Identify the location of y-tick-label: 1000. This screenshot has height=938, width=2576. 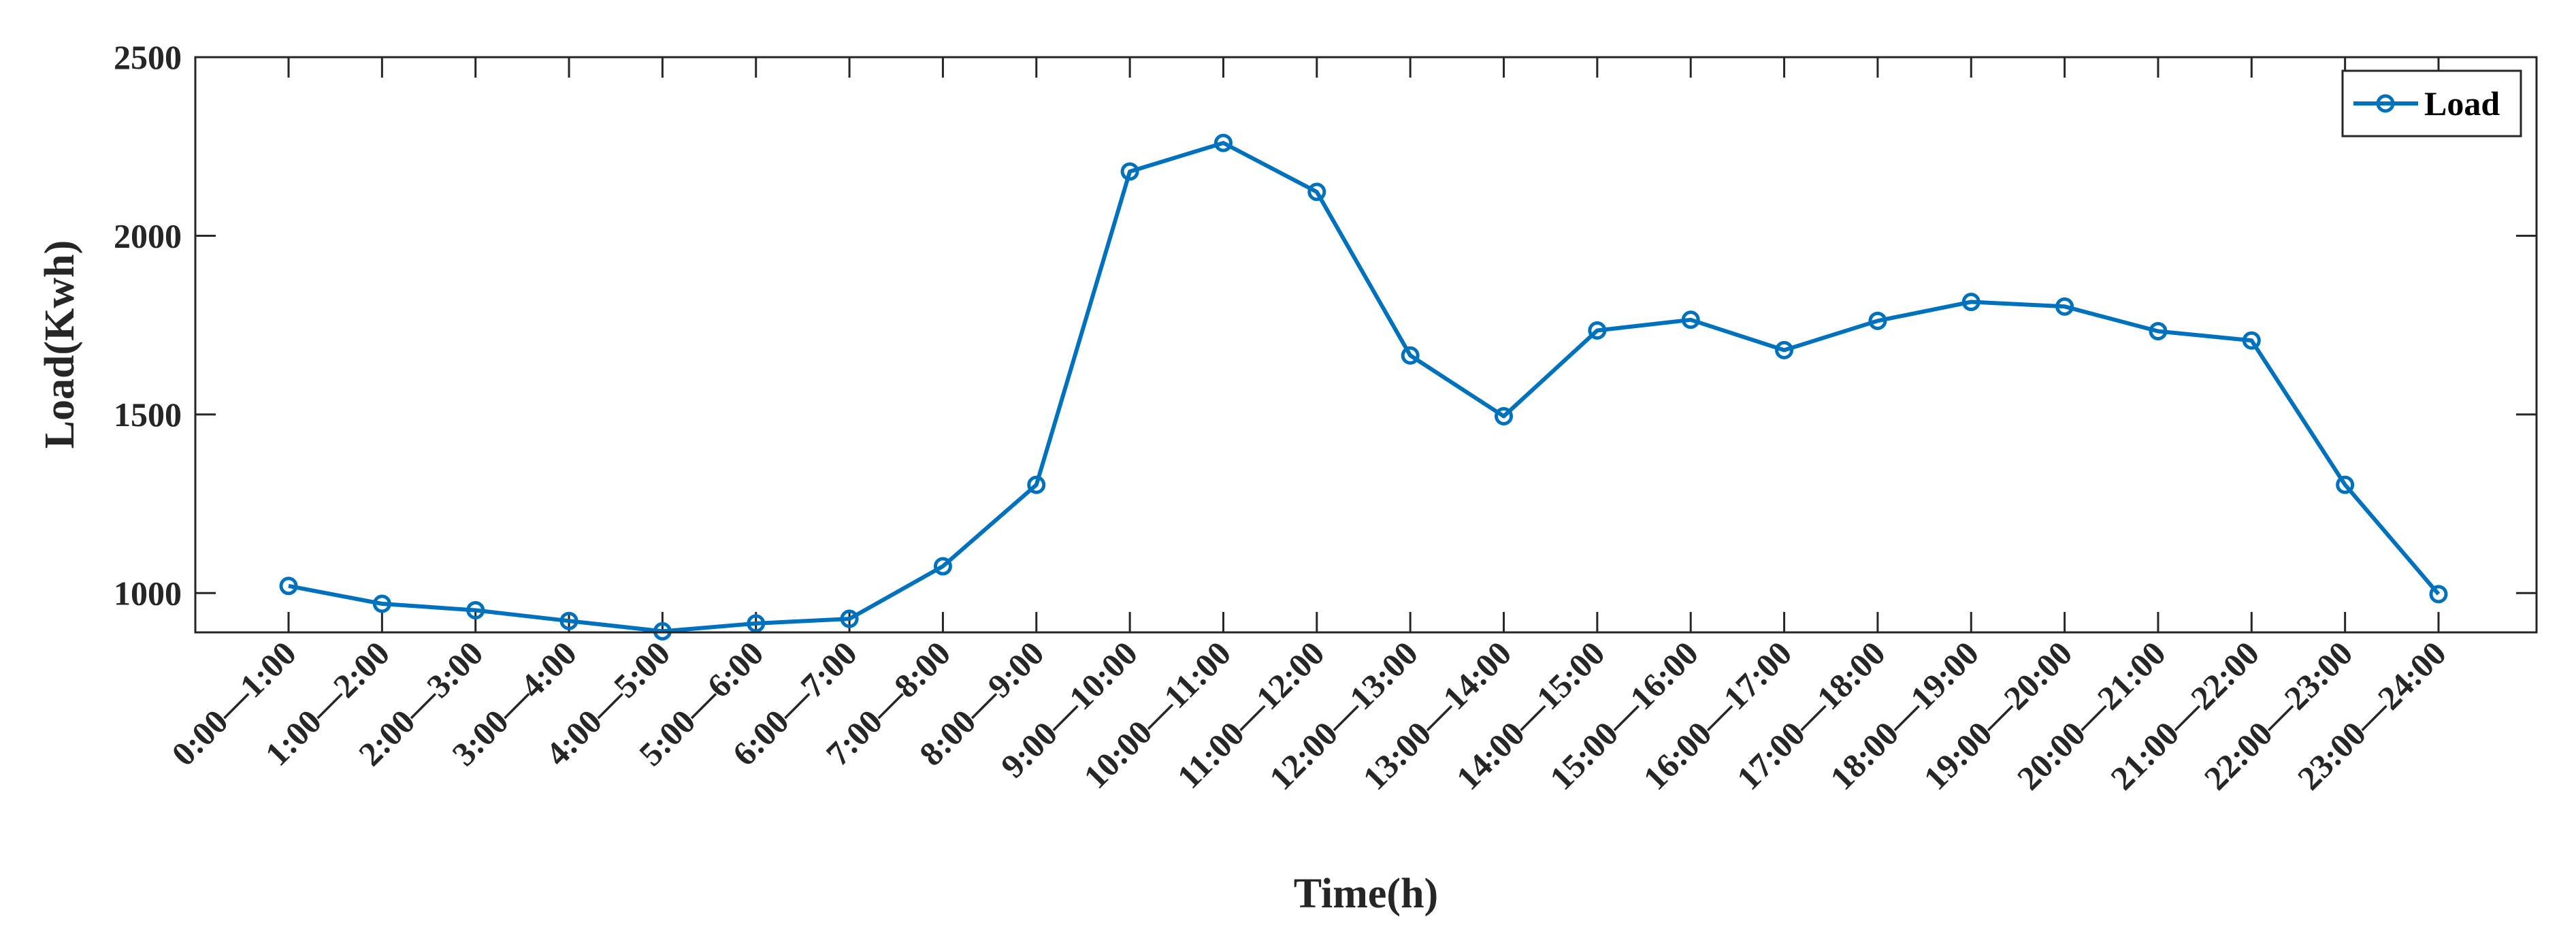
(148, 593).